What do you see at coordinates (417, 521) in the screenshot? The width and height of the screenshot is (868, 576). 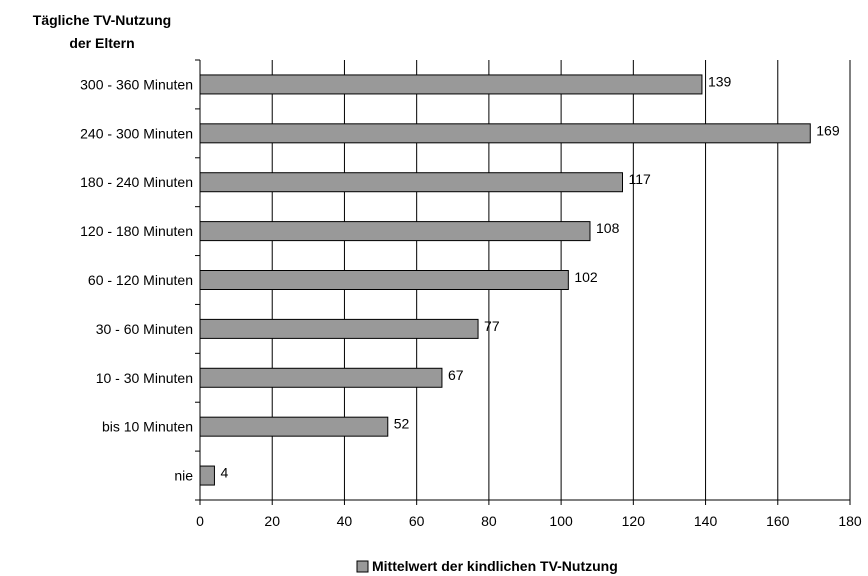 I see `x-tick-label-60: 60` at bounding box center [417, 521].